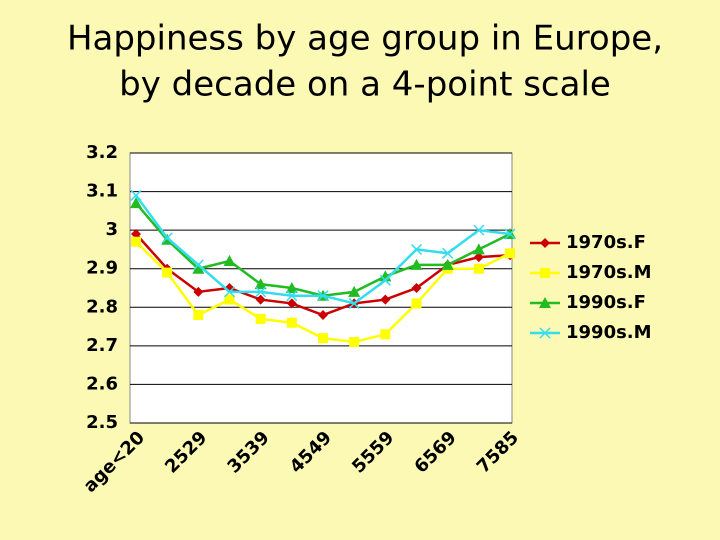  I want to click on y-tick-label: 2.9, so click(102, 268).